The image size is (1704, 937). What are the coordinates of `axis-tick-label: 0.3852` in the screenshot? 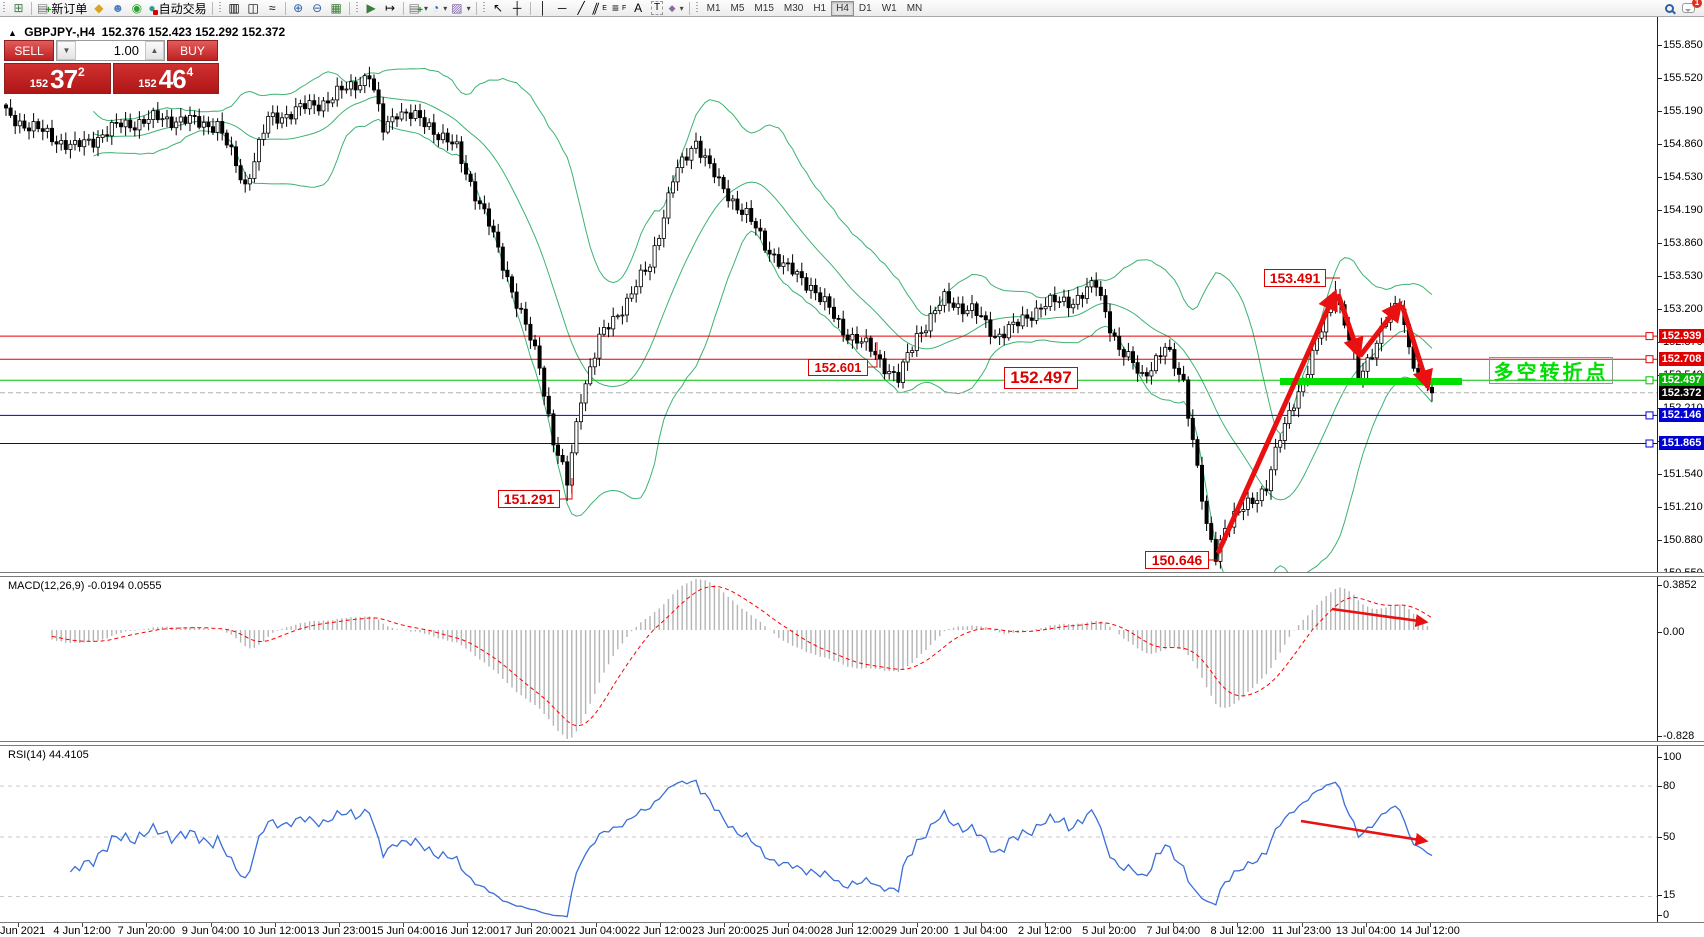 It's located at (1680, 585).